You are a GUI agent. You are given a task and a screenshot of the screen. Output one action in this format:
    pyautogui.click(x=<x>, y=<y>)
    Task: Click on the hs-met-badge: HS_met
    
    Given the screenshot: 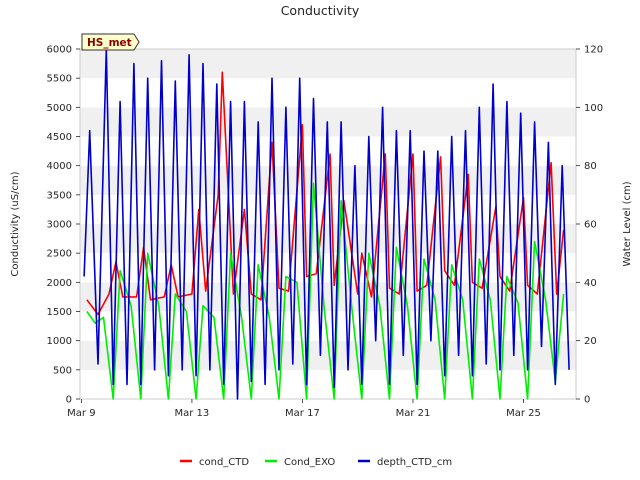 What is the action you would take?
    pyautogui.click(x=110, y=42)
    